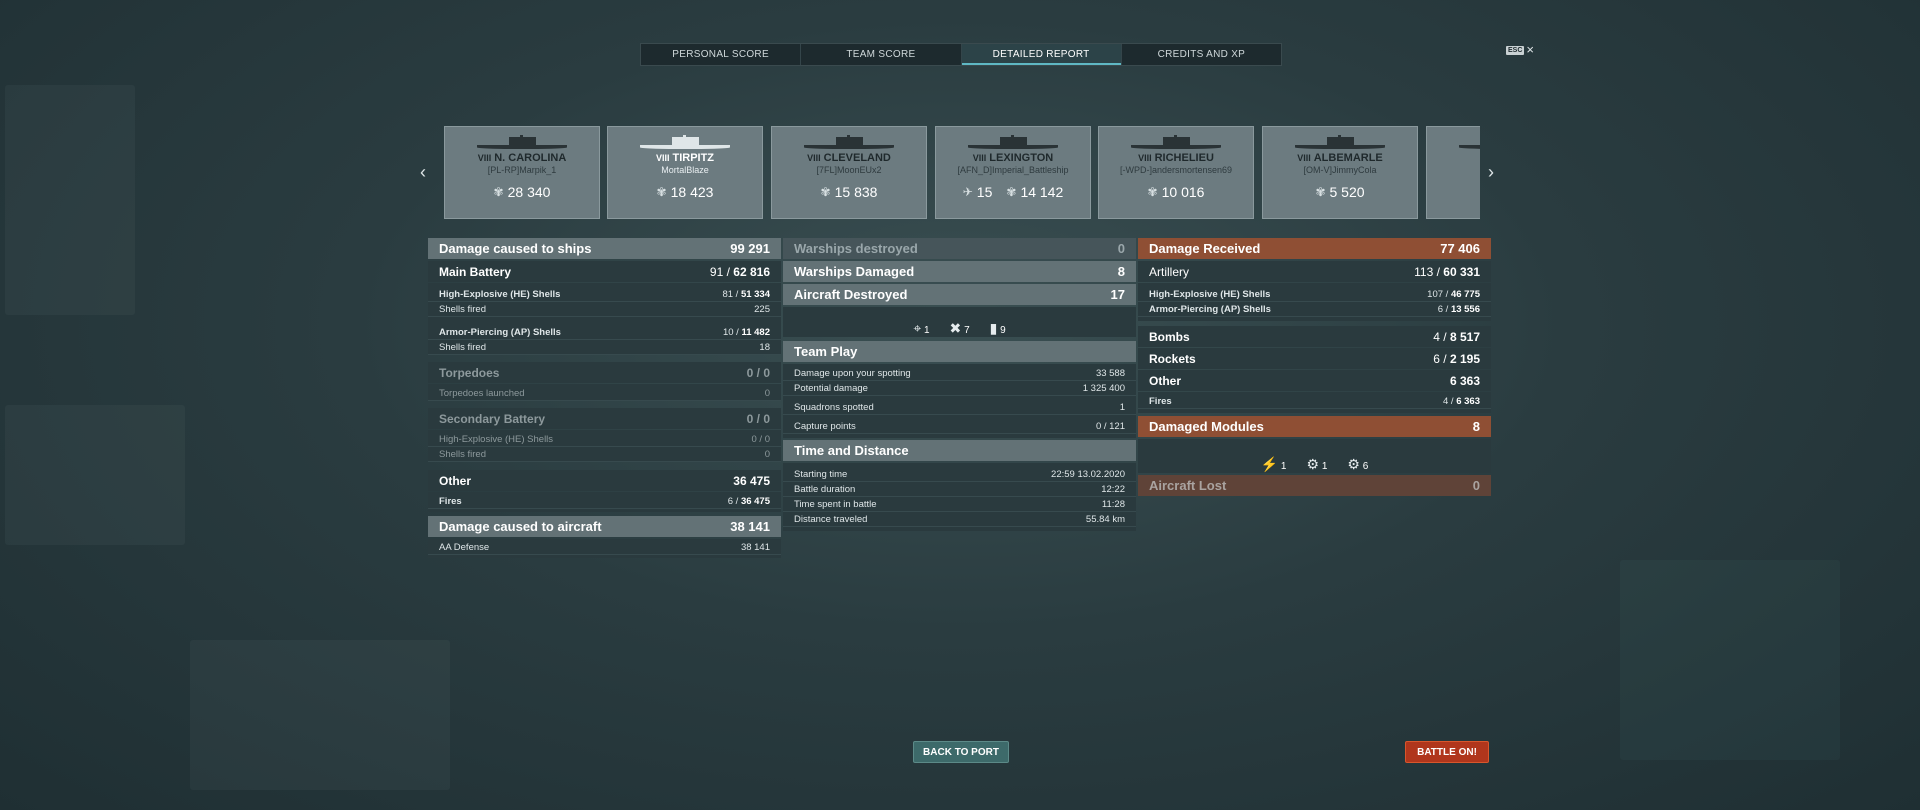 The width and height of the screenshot is (1920, 810). I want to click on carousel-next-arrow: ›, so click(1491, 172).